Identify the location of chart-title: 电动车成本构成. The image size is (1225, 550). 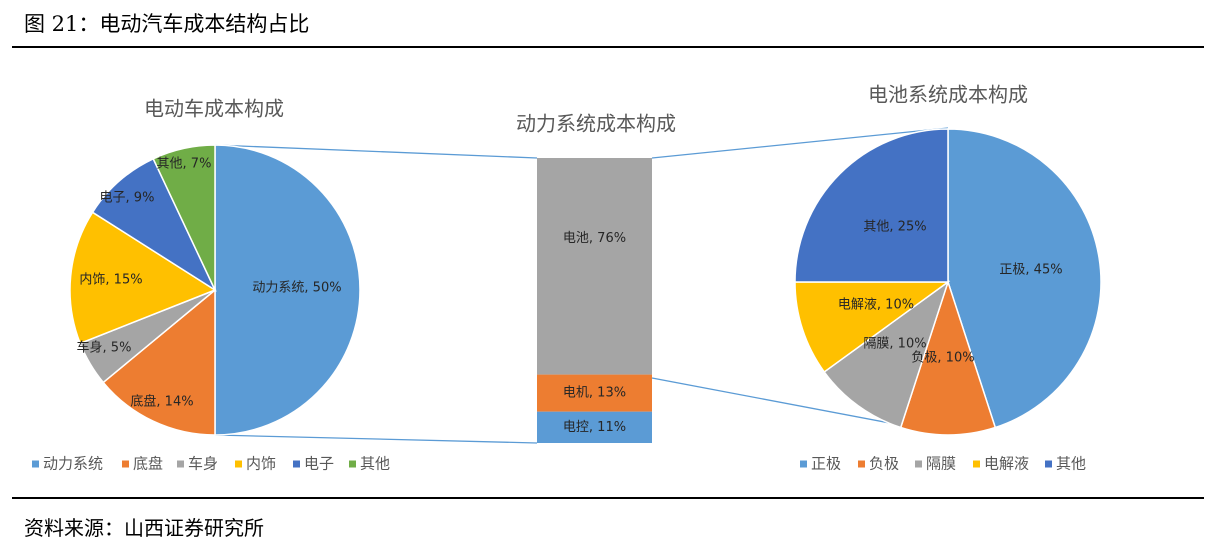
(214, 109).